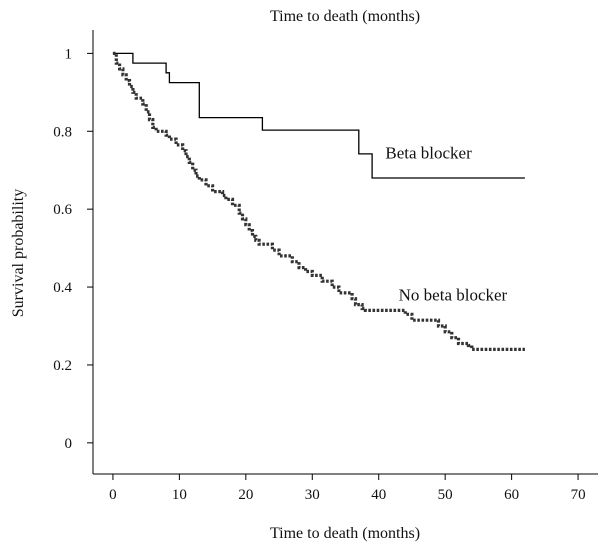  Describe the element at coordinates (245, 495) in the screenshot. I see `x-tick-label: 20` at that location.